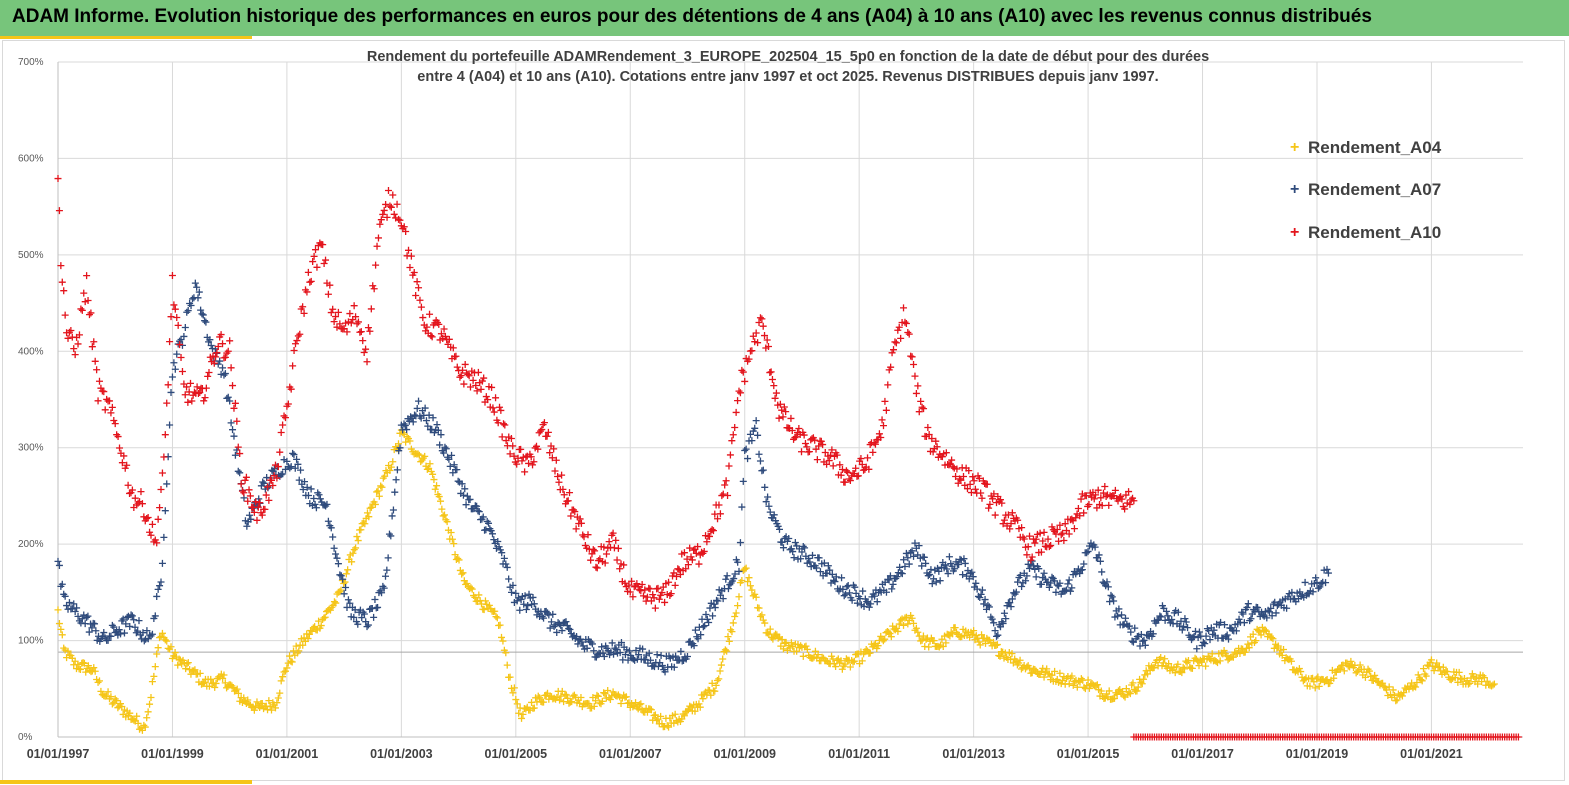  What do you see at coordinates (1365, 189) in the screenshot?
I see `legend-item-a07: + Rendement_A07` at bounding box center [1365, 189].